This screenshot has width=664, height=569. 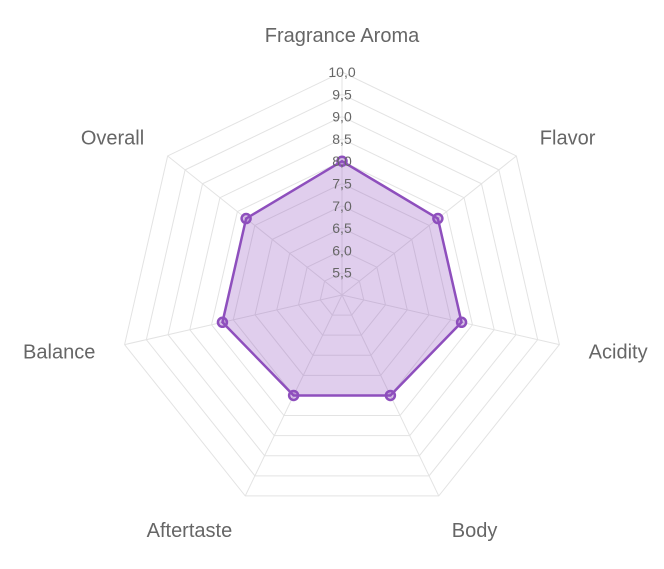 What do you see at coordinates (341, 172) in the screenshot?
I see `radial-tick-labels: 10,0 9,5 9,0 8,5 8,0 7,5 7,0 6,5 6,0 5,5` at bounding box center [341, 172].